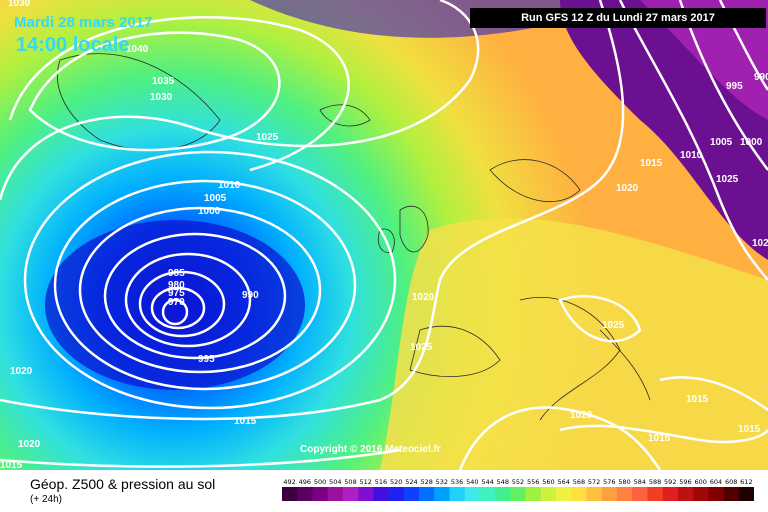 This screenshot has height=512, width=768. I want to click on scale-label: 540, so click(472, 482).